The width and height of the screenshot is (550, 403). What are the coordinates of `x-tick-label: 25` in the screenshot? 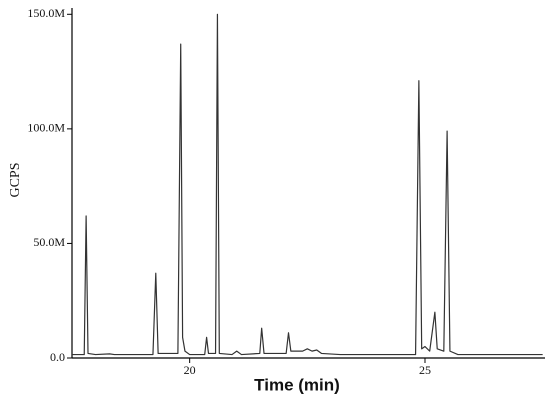 It's located at (425, 370).